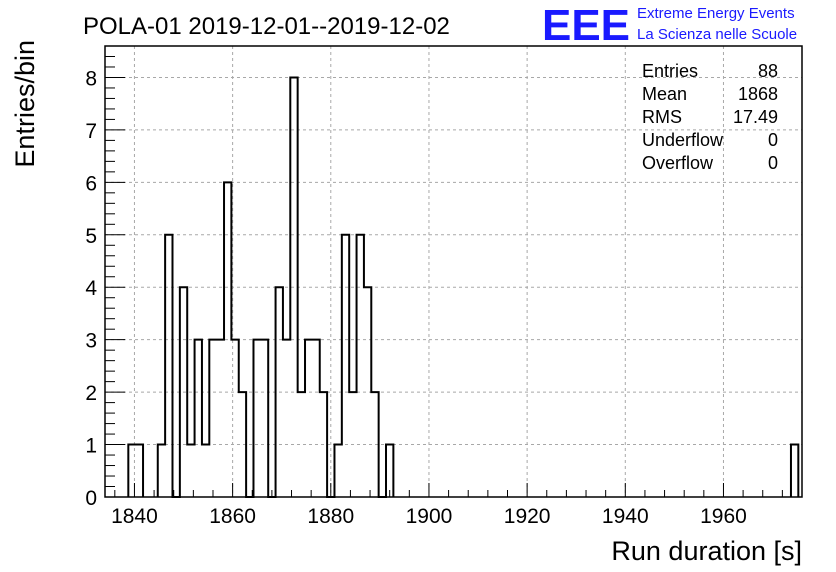 The height and width of the screenshot is (572, 836). What do you see at coordinates (91, 236) in the screenshot?
I see `y-tick-label: 5` at bounding box center [91, 236].